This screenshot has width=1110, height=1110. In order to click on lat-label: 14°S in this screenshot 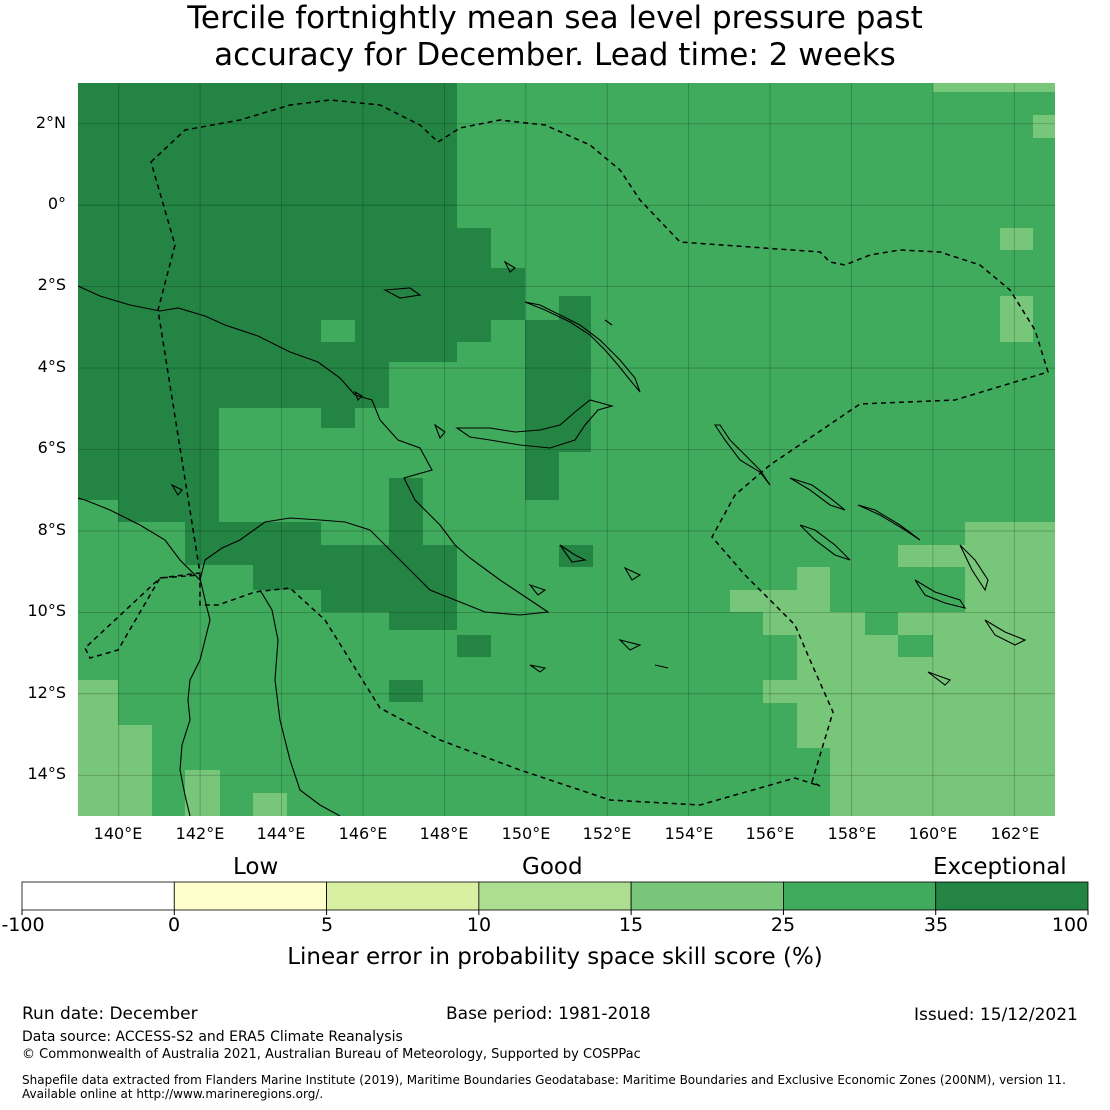, I will do `click(46, 773)`.